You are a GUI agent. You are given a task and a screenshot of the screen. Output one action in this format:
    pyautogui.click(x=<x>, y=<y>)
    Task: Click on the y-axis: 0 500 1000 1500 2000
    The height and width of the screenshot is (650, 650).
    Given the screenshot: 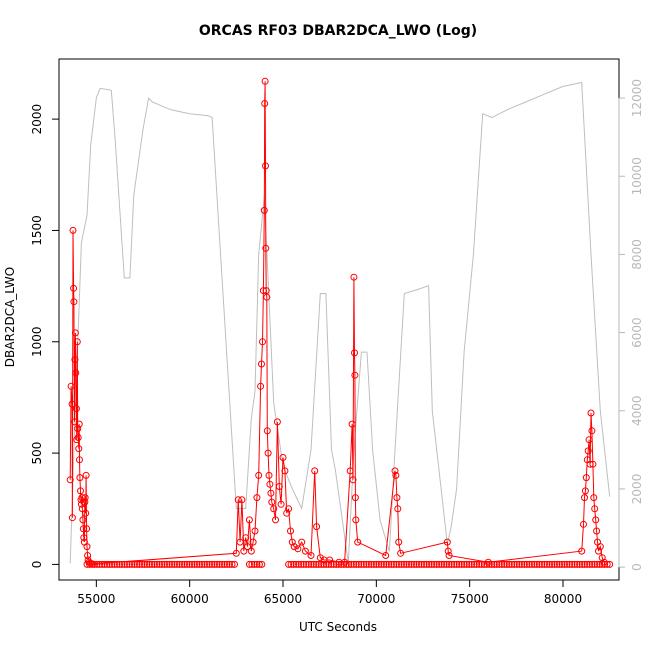 What is the action you would take?
    pyautogui.click(x=45, y=336)
    